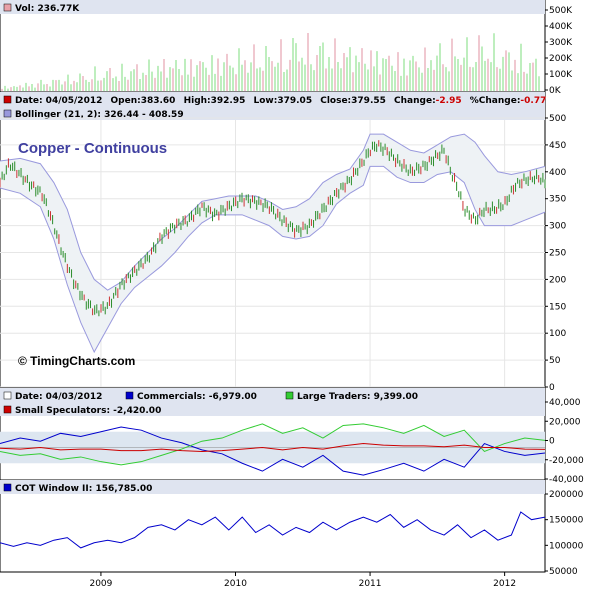 Image resolution: width=592 pixels, height=608 pixels. Describe the element at coordinates (557, 280) in the screenshot. I see `y-tick-label: 200` at that location.